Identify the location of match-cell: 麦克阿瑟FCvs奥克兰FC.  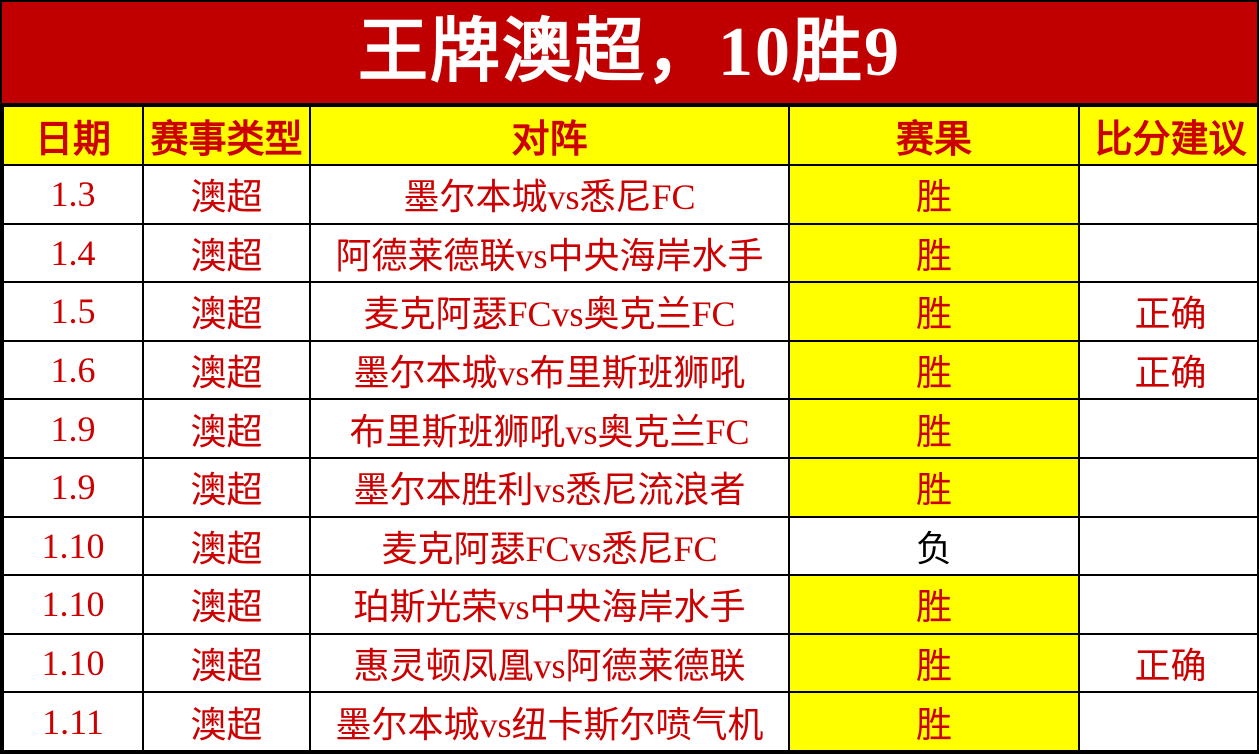
(549, 311).